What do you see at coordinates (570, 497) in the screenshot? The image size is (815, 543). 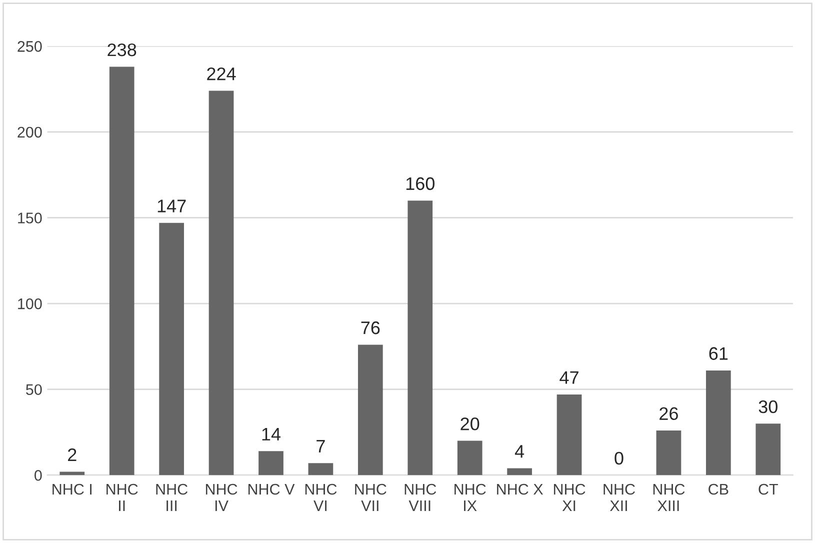 I see `x-tick-label: NHC XI` at bounding box center [570, 497].